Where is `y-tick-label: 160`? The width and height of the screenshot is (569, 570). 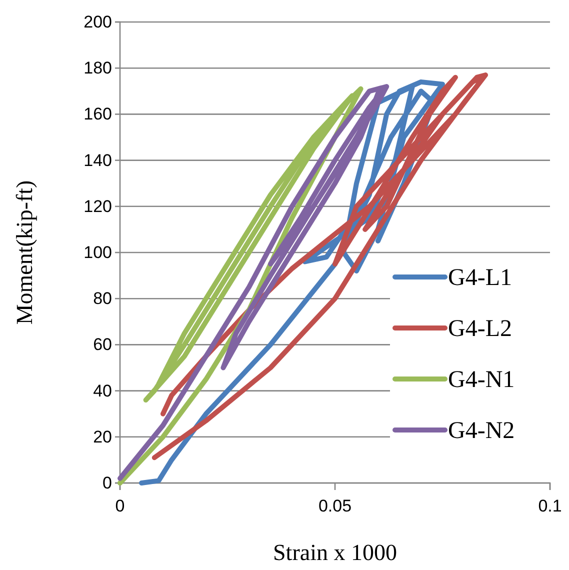
y-tick-label: 160 is located at coordinates (98, 114).